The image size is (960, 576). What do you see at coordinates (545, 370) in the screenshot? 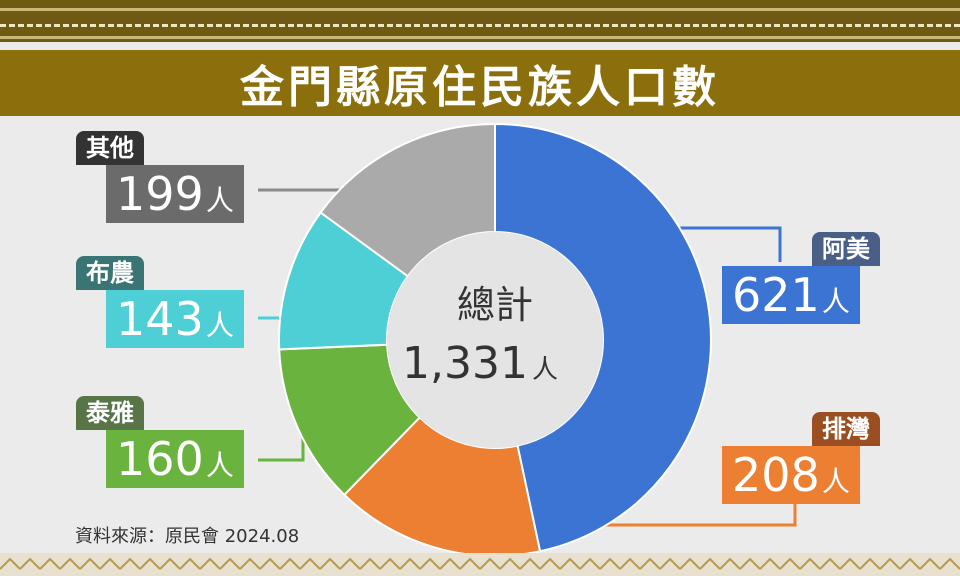
I see `total-unit: 人` at bounding box center [545, 370].